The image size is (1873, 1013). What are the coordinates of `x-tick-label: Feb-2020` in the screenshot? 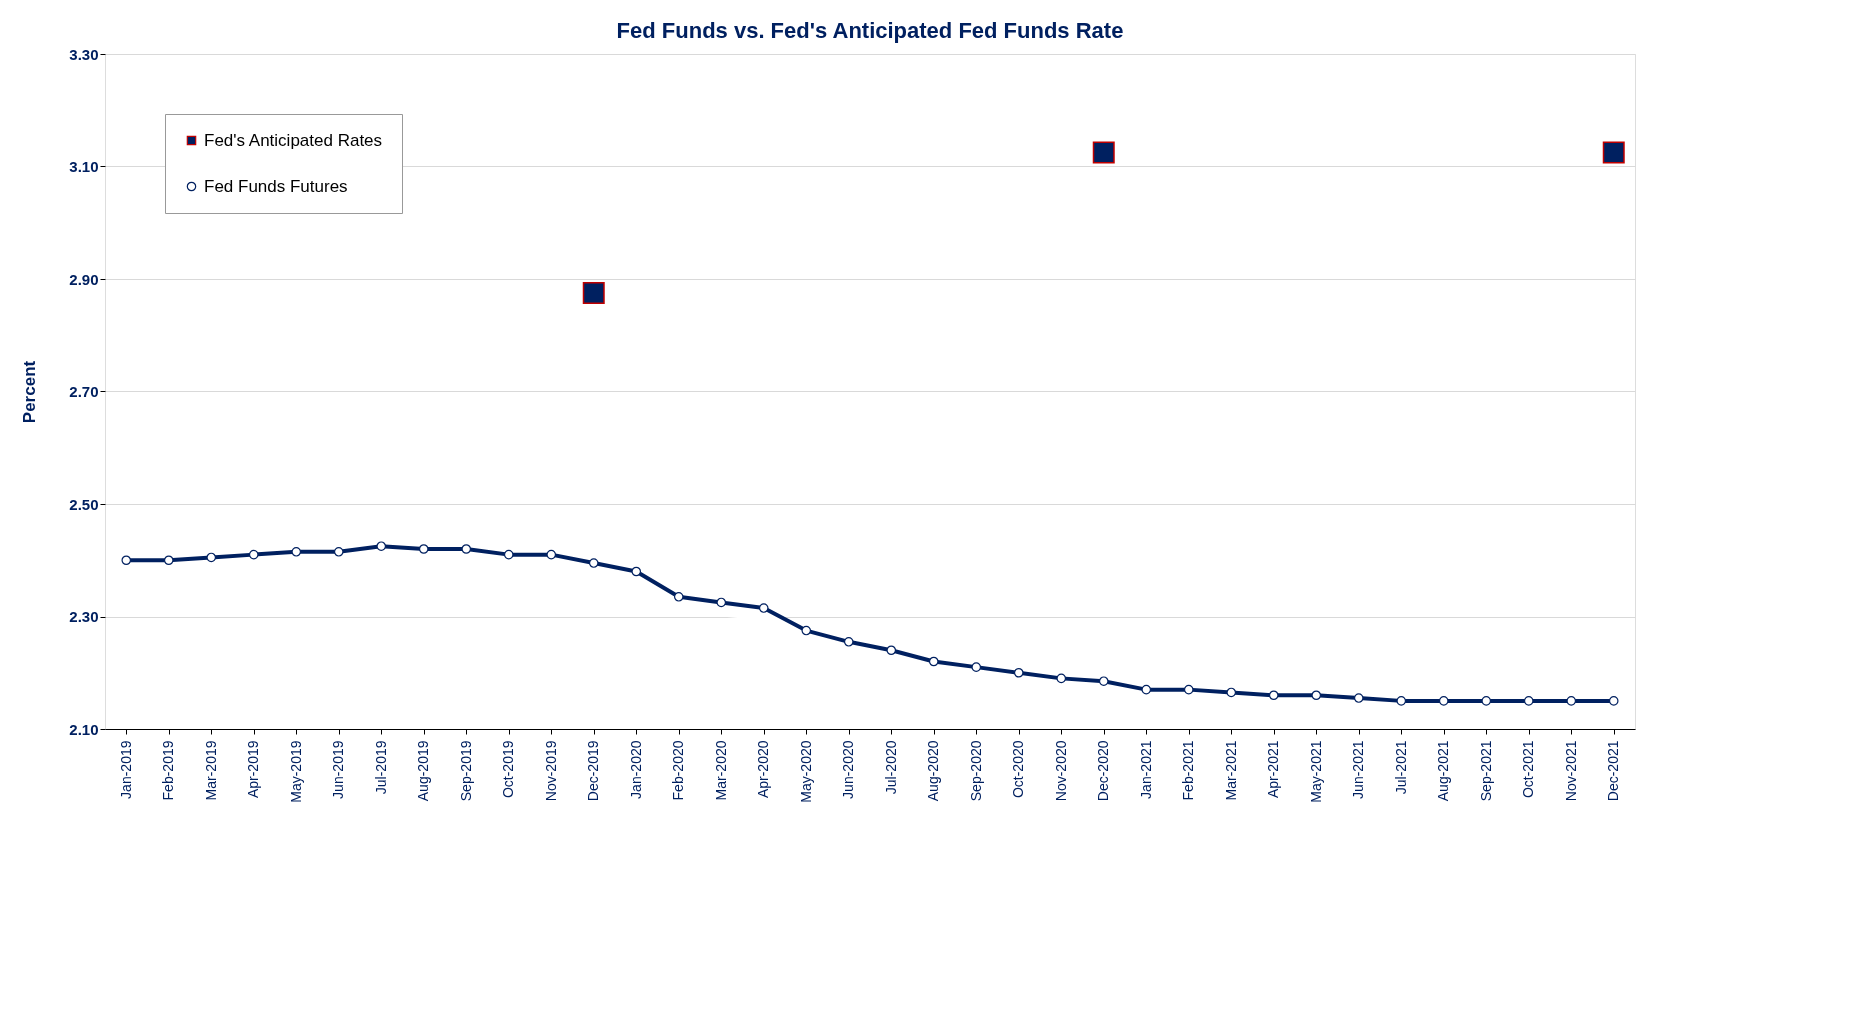 It's located at (678, 770).